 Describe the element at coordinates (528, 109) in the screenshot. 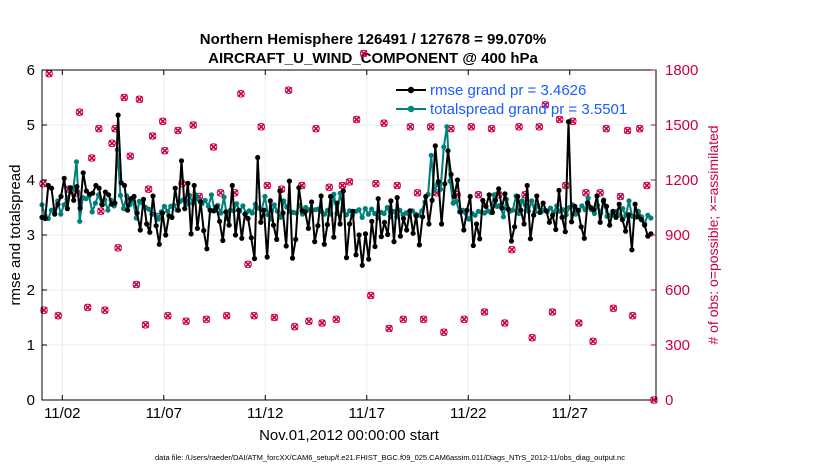

I see `legend-spread-label: totalspread grand pr = 3.5501` at that location.